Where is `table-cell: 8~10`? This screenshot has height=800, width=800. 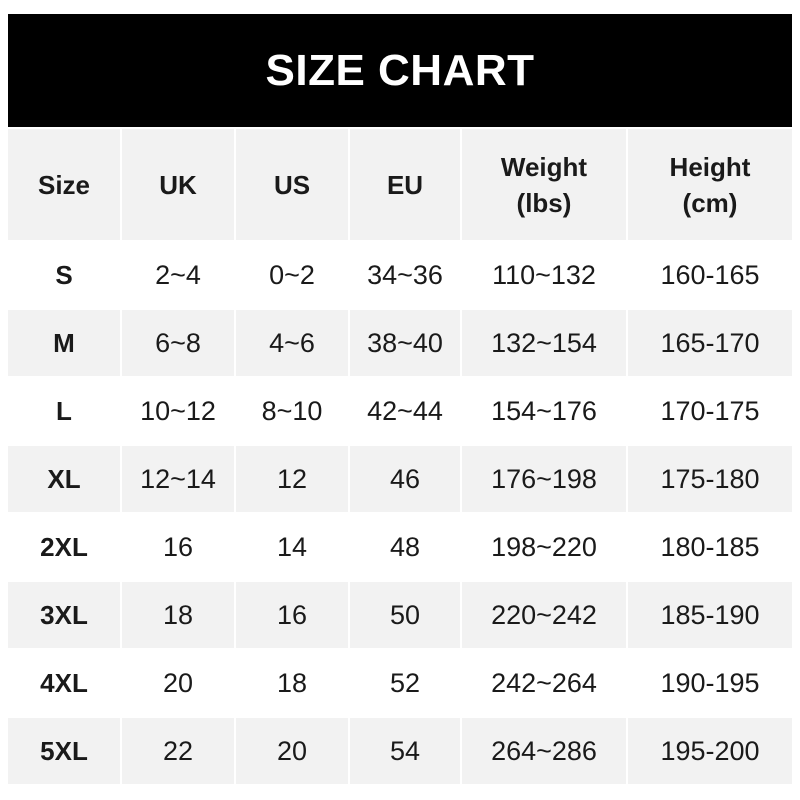 table-cell: 8~10 is located at coordinates (291, 410).